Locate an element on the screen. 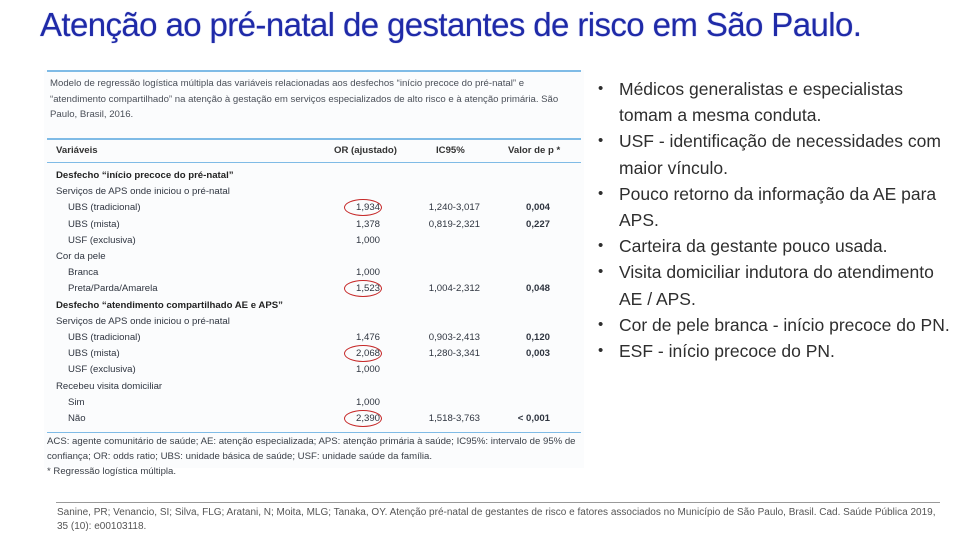  row-p-value: < 0,001 is located at coordinates (533, 418).